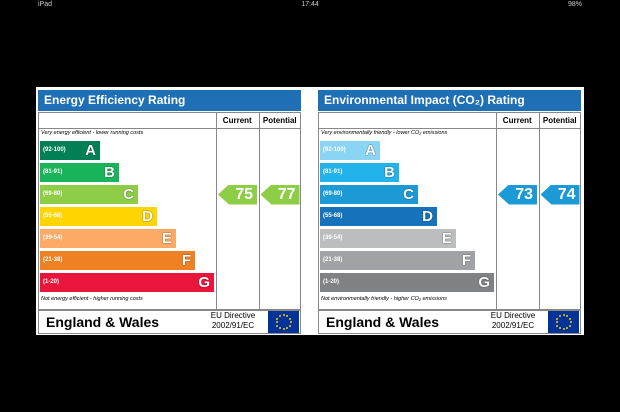  What do you see at coordinates (237, 194) in the screenshot?
I see `rating-arrow: 75` at bounding box center [237, 194].